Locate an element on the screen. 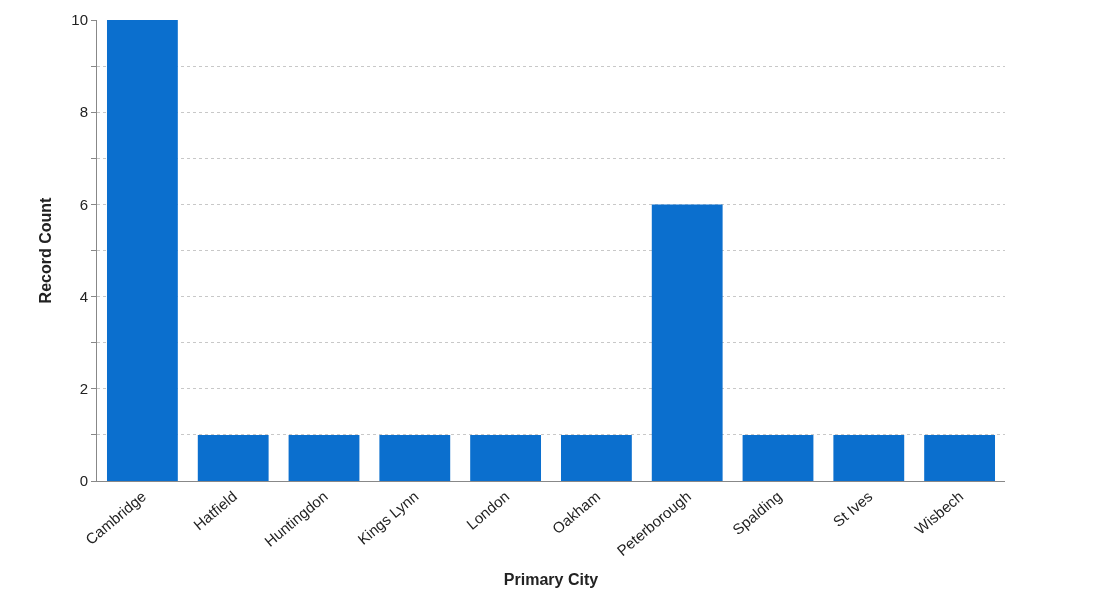 The width and height of the screenshot is (1095, 615). y-tick-label: 6 is located at coordinates (83, 204).